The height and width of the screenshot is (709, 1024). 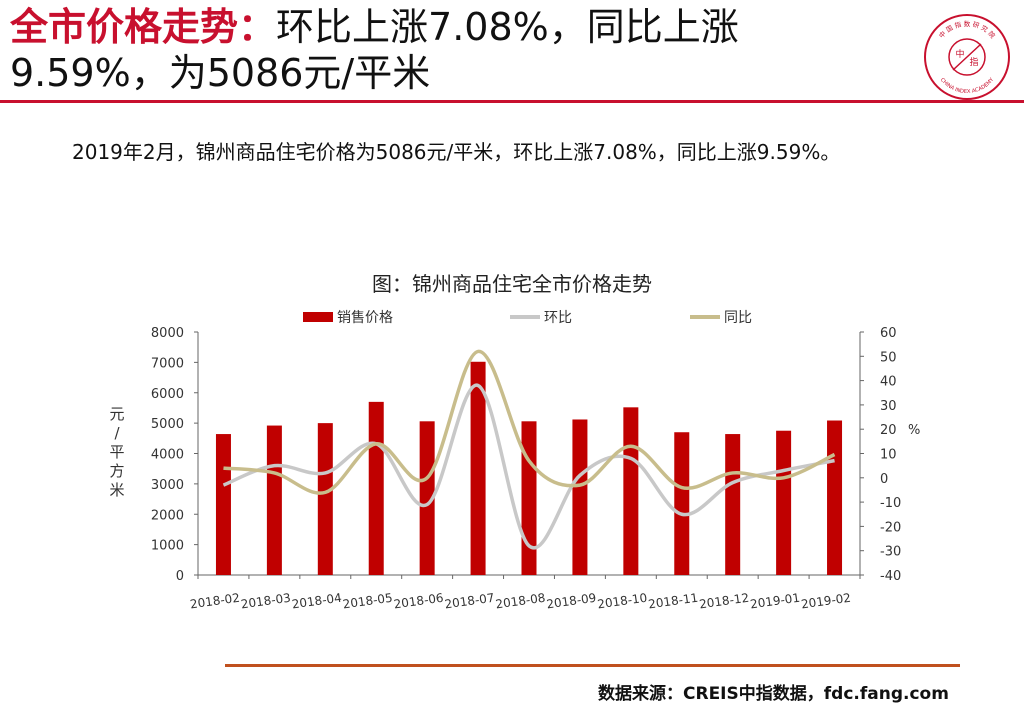 I want to click on x-tick-label: 2018-08, so click(x=521, y=601).